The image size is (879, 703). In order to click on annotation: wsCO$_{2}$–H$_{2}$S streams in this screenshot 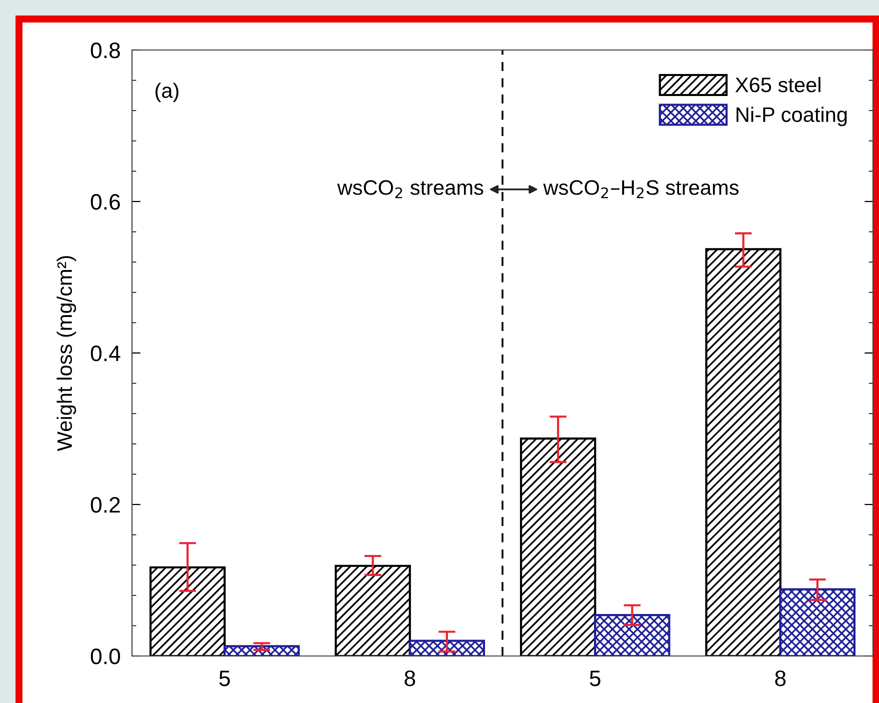, I will do `click(641, 189)`.